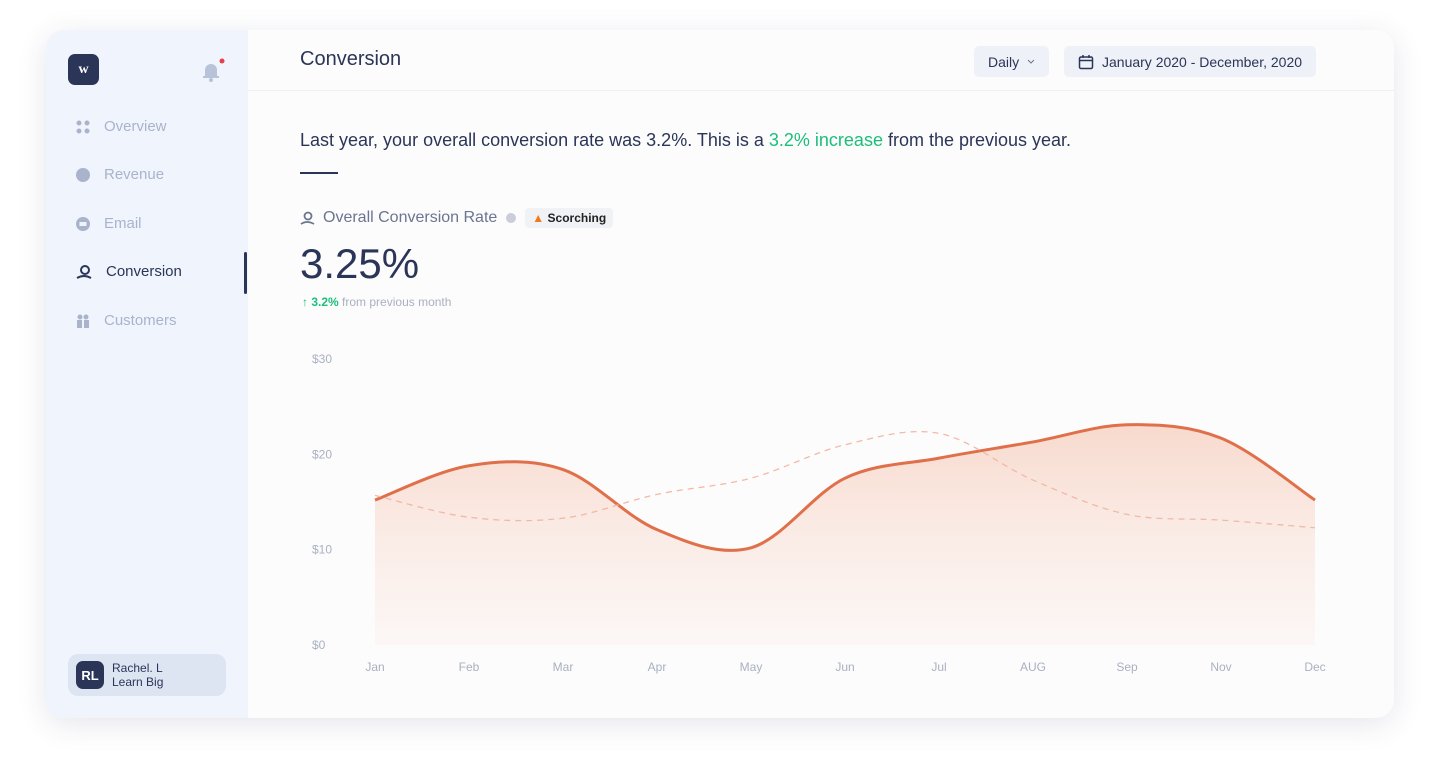 The height and width of the screenshot is (780, 1440). I want to click on nav-item: Revenue, so click(120, 174).